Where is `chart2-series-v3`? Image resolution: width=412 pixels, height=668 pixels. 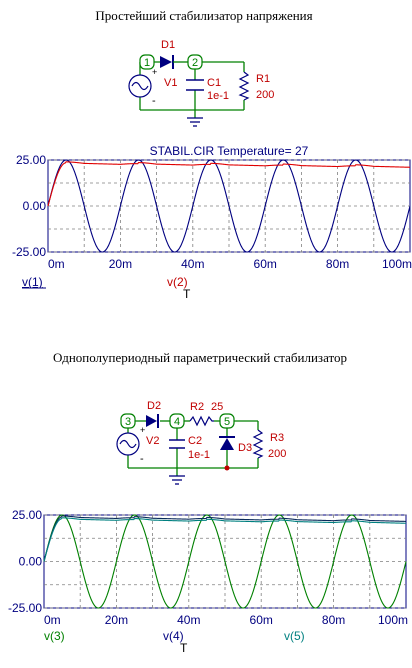 chart2-series-v3 is located at coordinates (225, 561).